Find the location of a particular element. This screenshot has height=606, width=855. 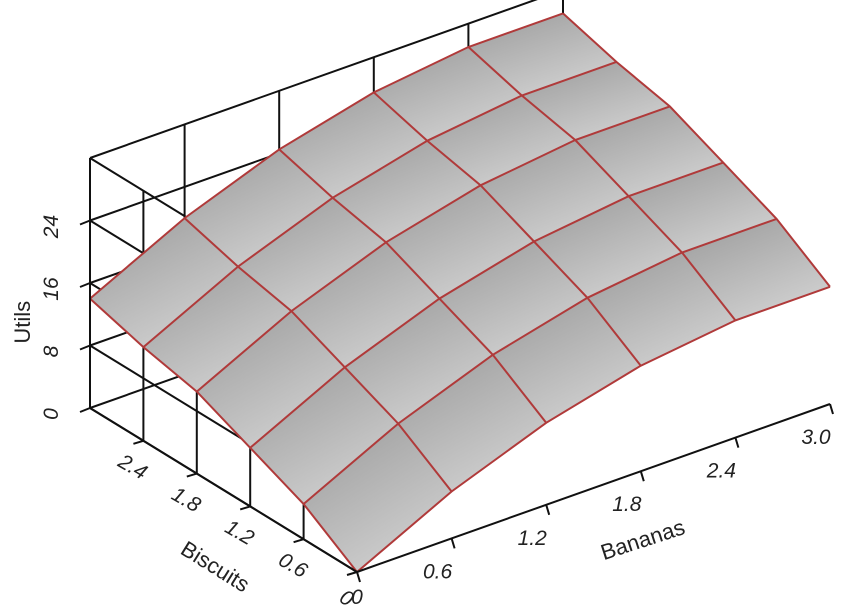

x-tick-label: 2.4 is located at coordinates (721, 471).